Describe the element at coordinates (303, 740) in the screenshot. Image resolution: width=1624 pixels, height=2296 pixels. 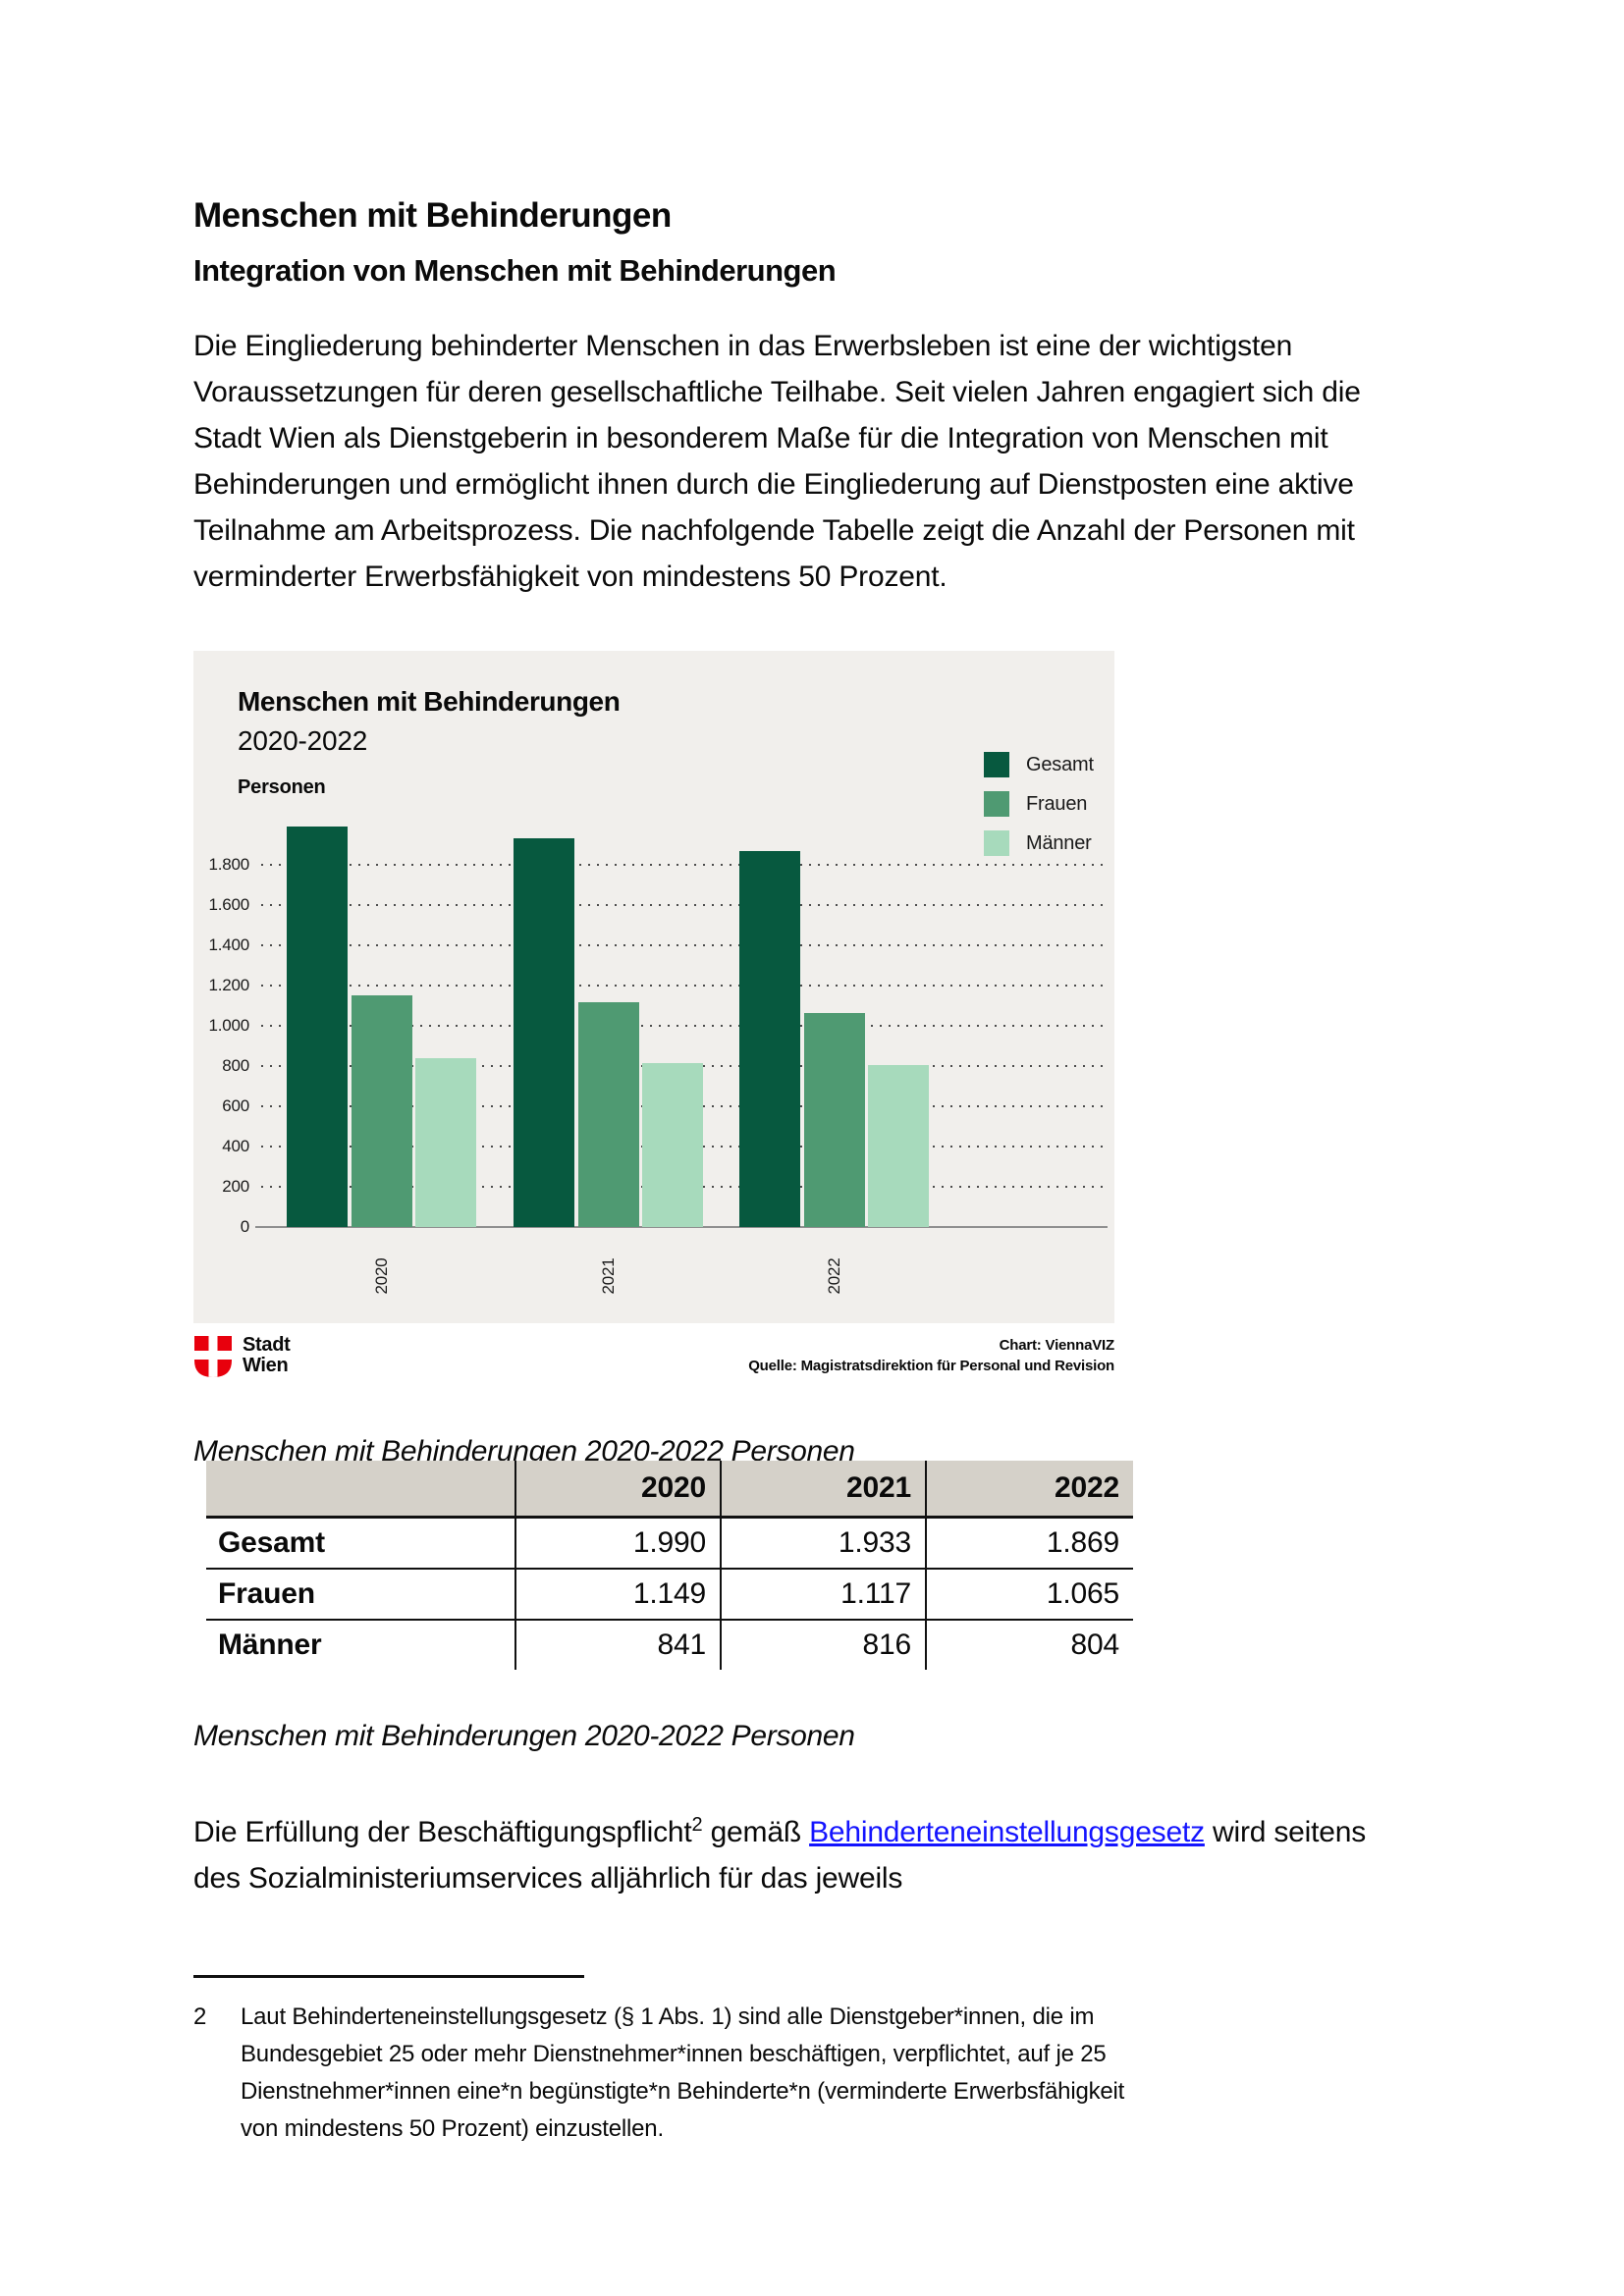
I see `chart-subtitle: 2020-2022` at that location.